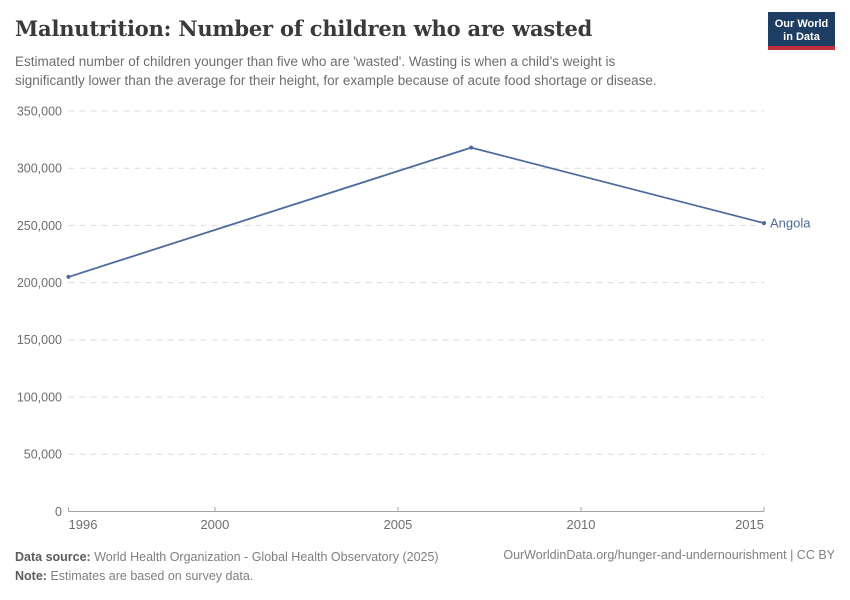 The width and height of the screenshot is (850, 600). What do you see at coordinates (39, 397) in the screenshot?
I see `y-axis-tick-label: 100,000` at bounding box center [39, 397].